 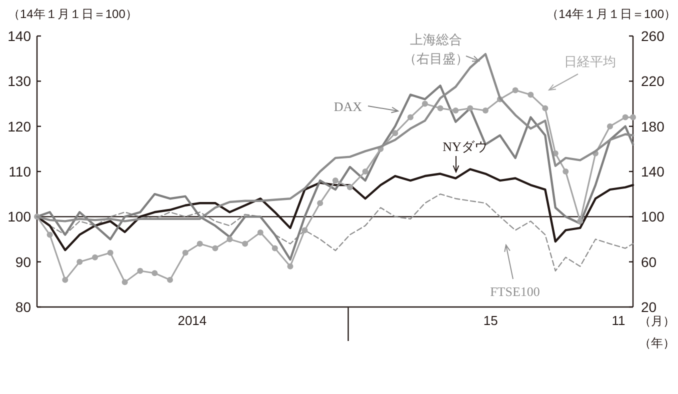 I want to click on y2-tick-label: 60, so click(x=649, y=262).